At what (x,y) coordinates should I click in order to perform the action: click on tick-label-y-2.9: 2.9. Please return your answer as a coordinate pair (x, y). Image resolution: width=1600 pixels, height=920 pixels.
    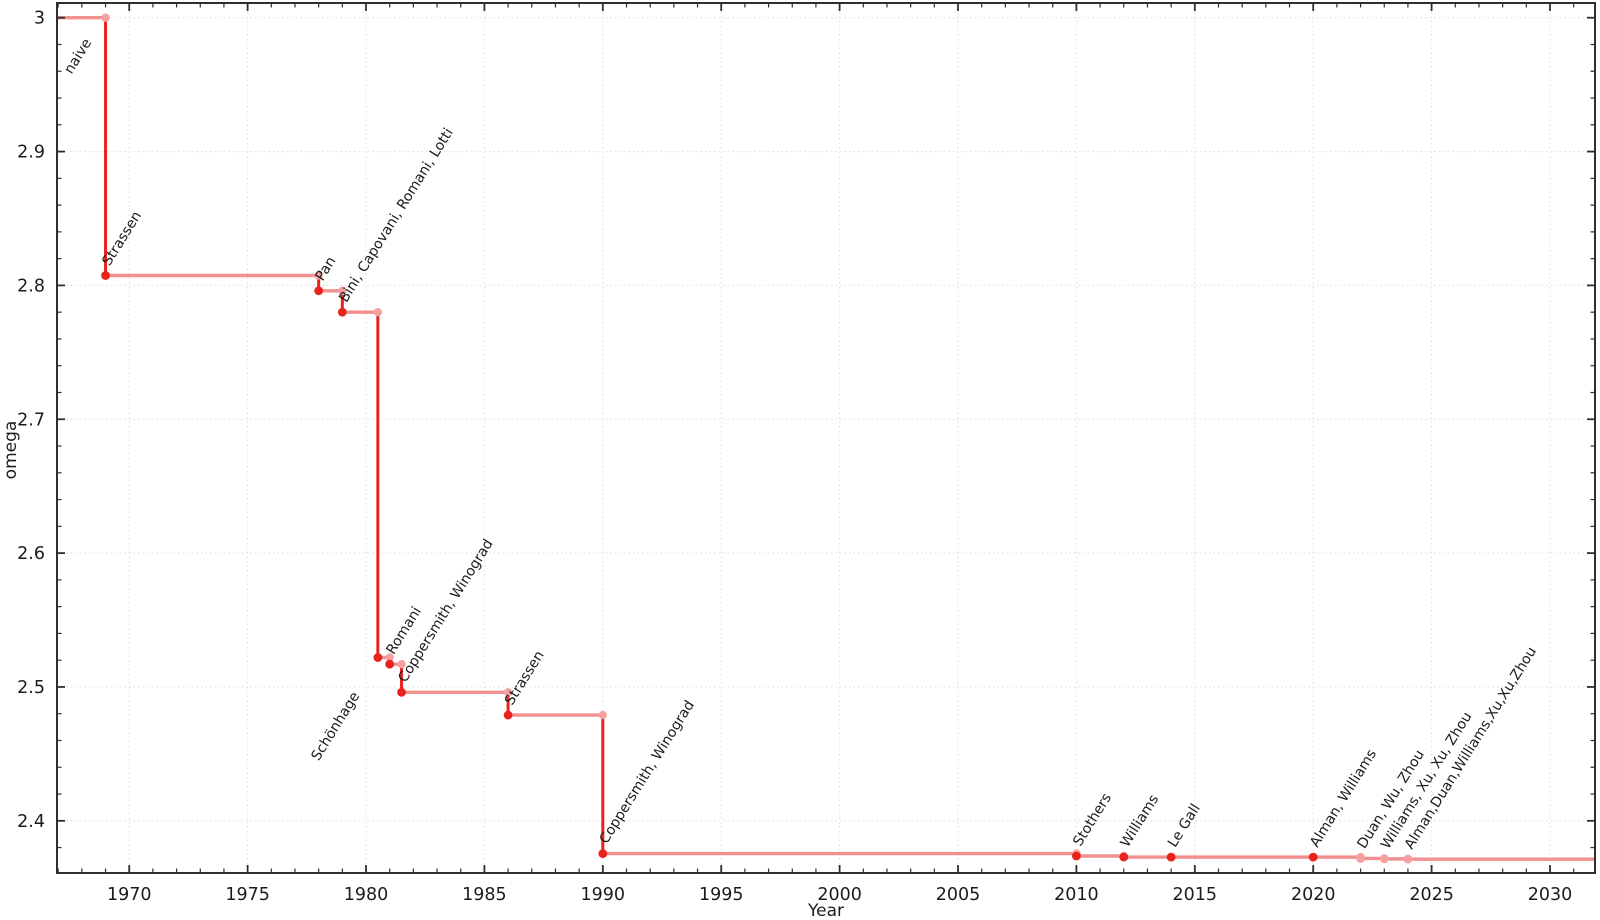
    Looking at the image, I should click on (31, 153).